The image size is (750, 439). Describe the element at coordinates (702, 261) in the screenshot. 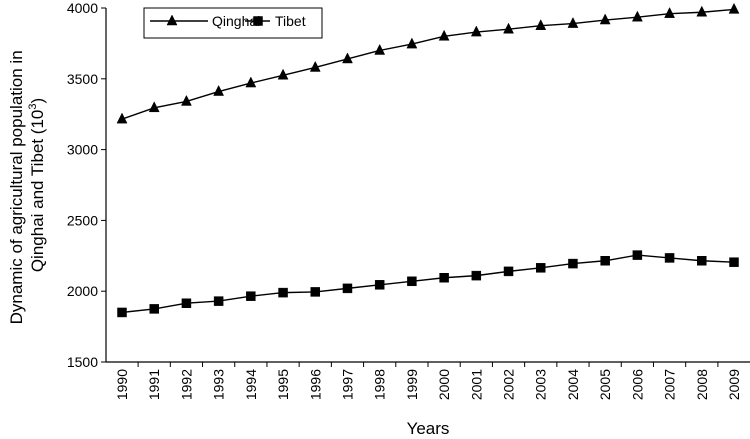

I see `point-tibet-2008` at that location.